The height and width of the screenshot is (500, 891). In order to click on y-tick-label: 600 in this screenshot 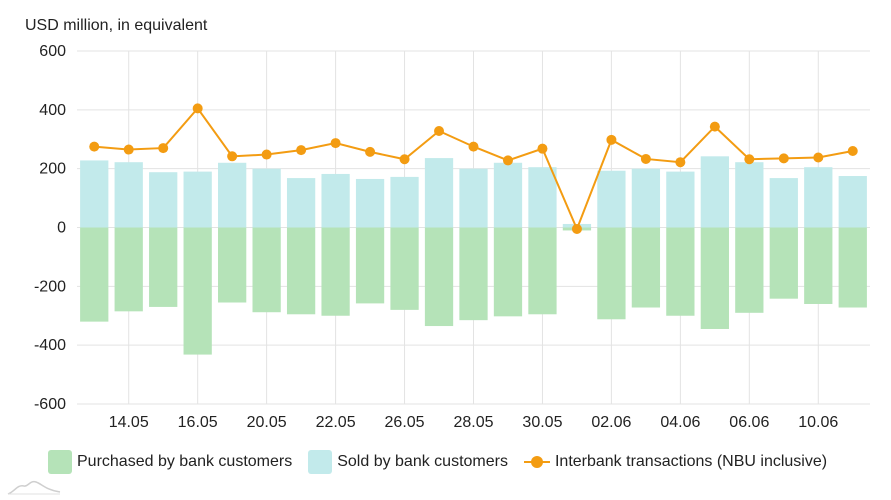, I will do `click(52, 51)`.